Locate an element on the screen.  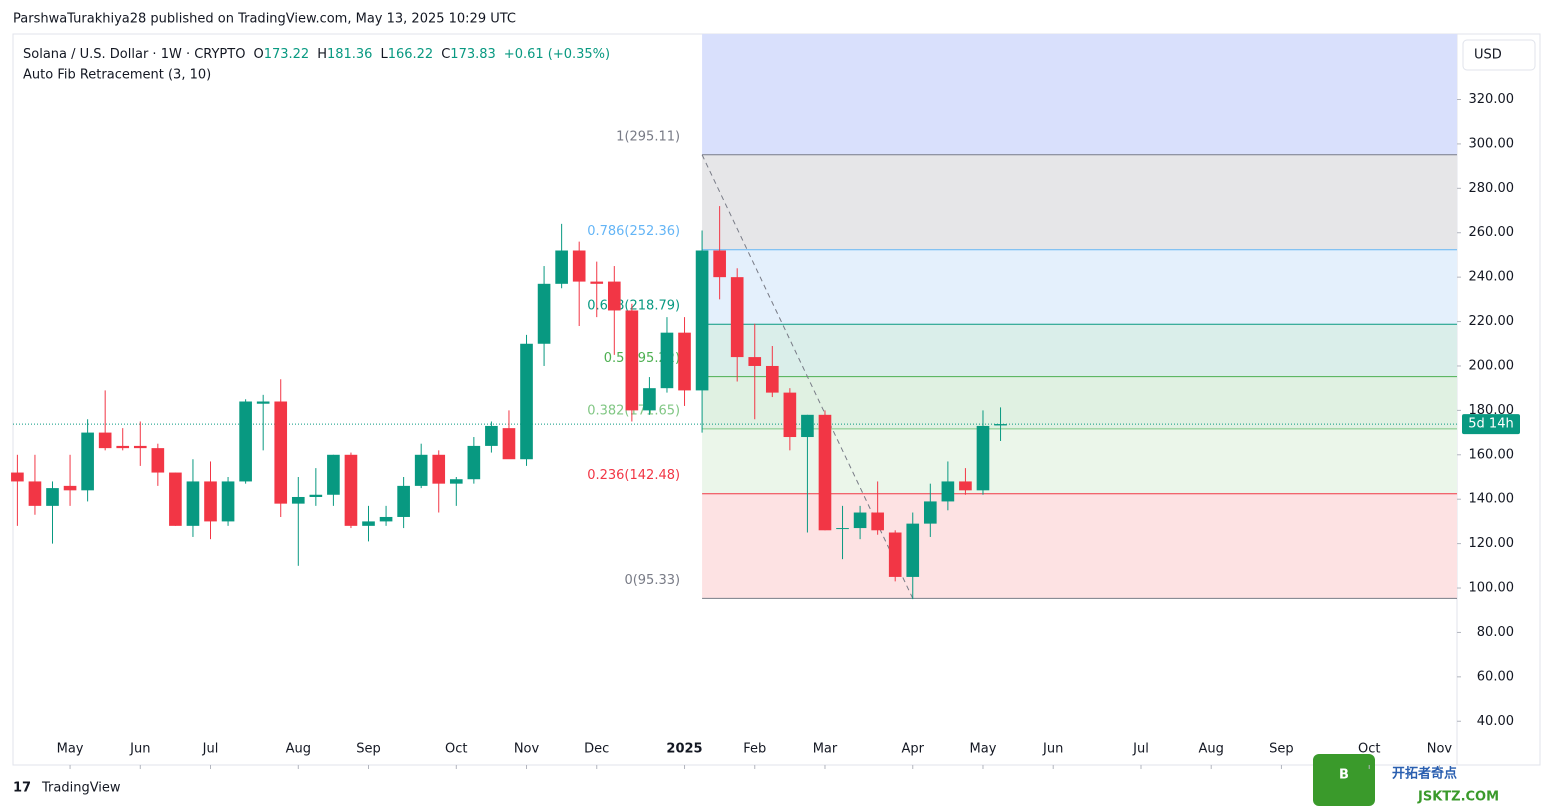
y-tick-label: 60.00 is located at coordinates (1495, 676).